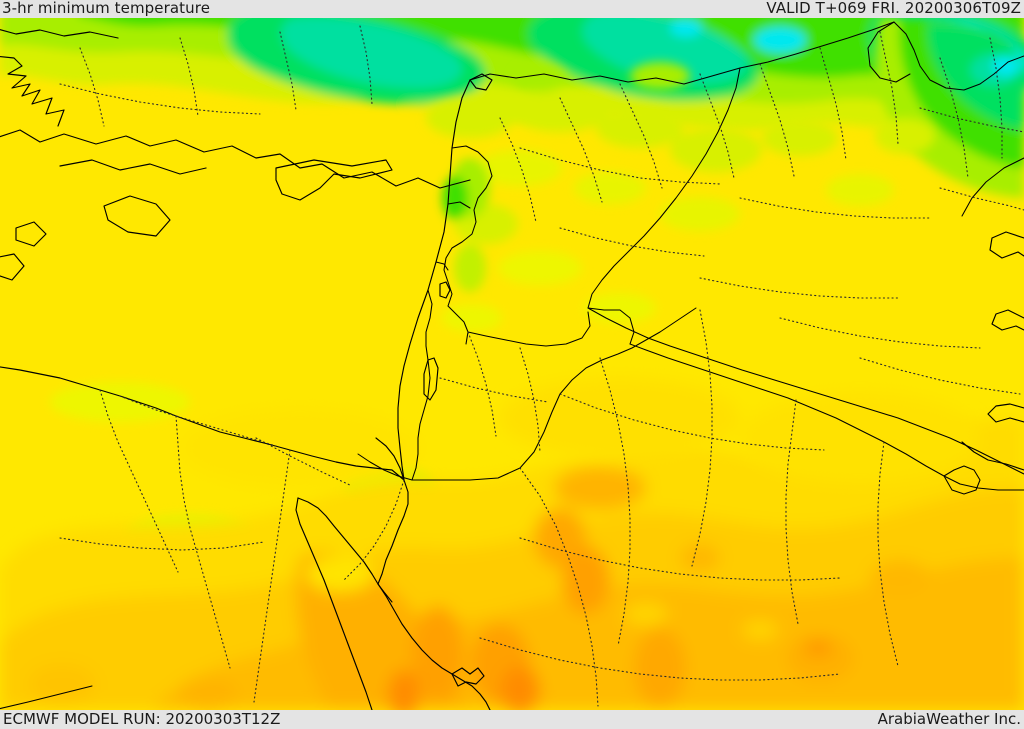 Image resolution: width=1024 pixels, height=729 pixels. What do you see at coordinates (580, 433) in the screenshot?
I see `temperature-field-mid` at bounding box center [580, 433].